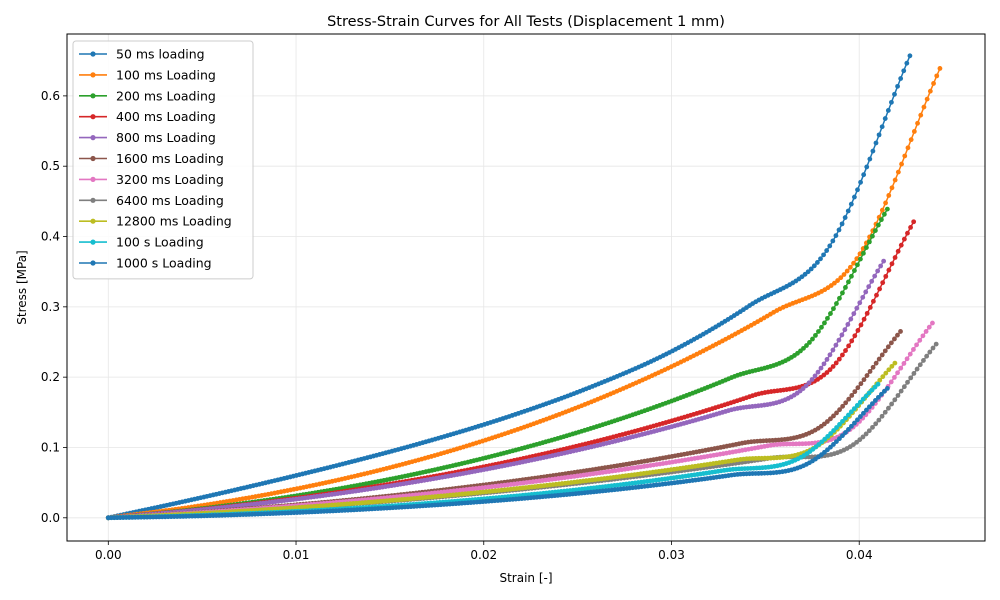  Describe the element at coordinates (147, 116) in the screenshot. I see `legend-item: 400 ms Loading` at that location.